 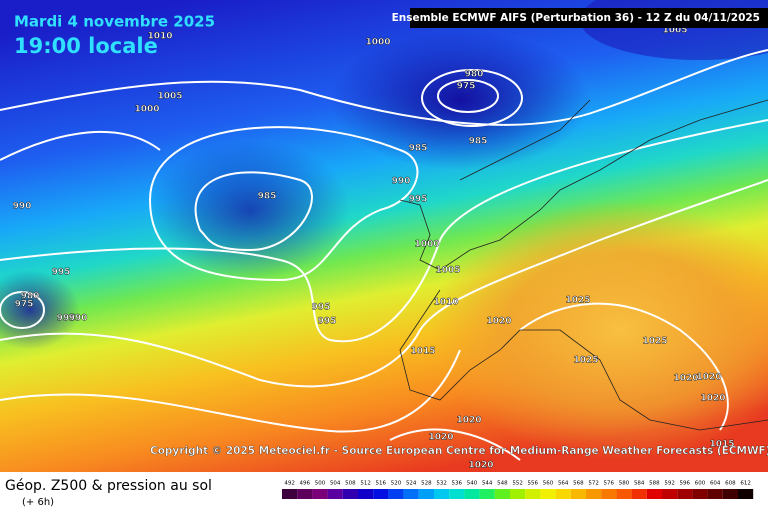 I want to click on colorbar-label: 504, so click(x=335, y=484).